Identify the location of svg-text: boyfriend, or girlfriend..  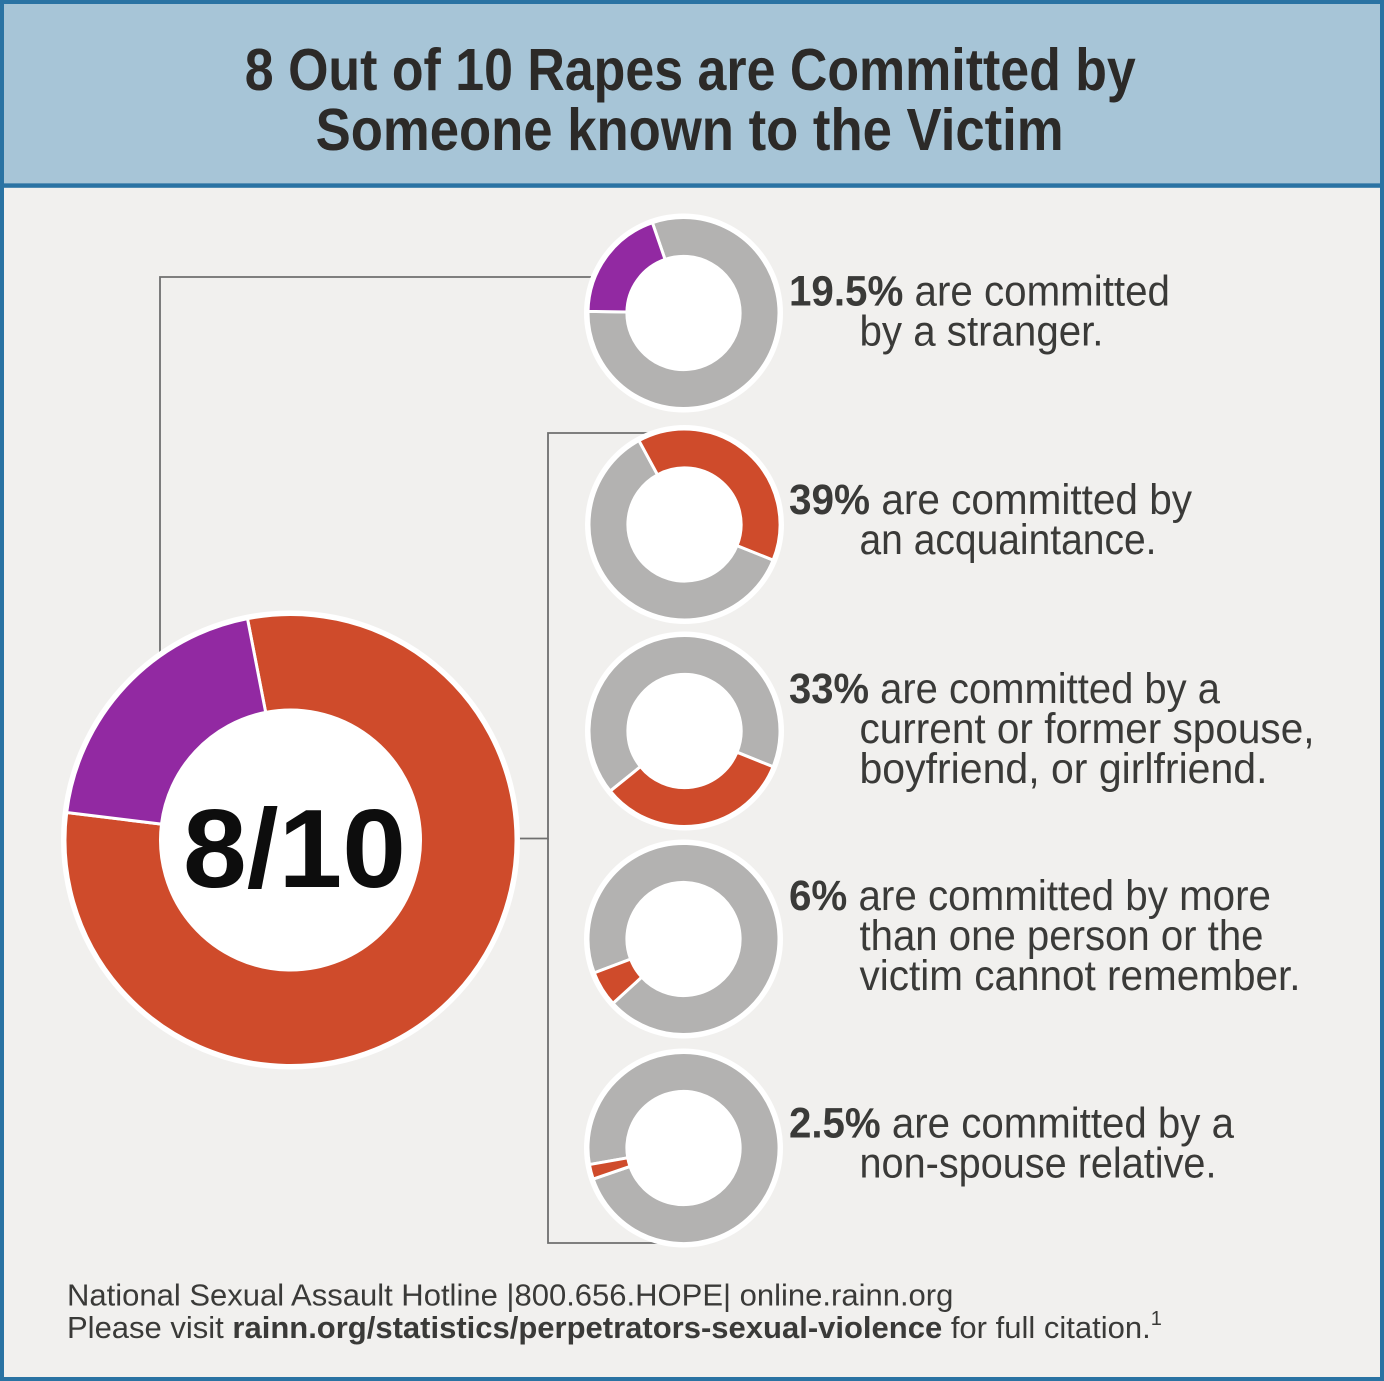
(1064, 769).